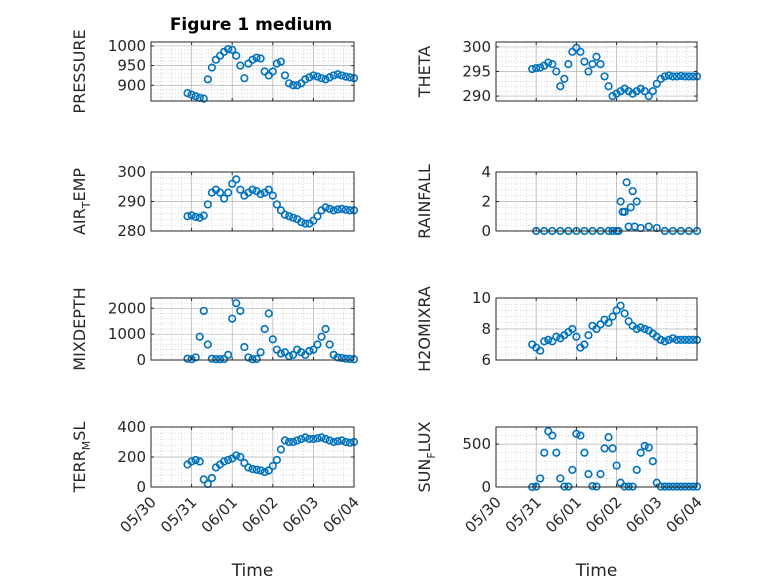 The image size is (778, 583). Describe the element at coordinates (476, 47) in the screenshot. I see `y-tick-label: 300` at that location.